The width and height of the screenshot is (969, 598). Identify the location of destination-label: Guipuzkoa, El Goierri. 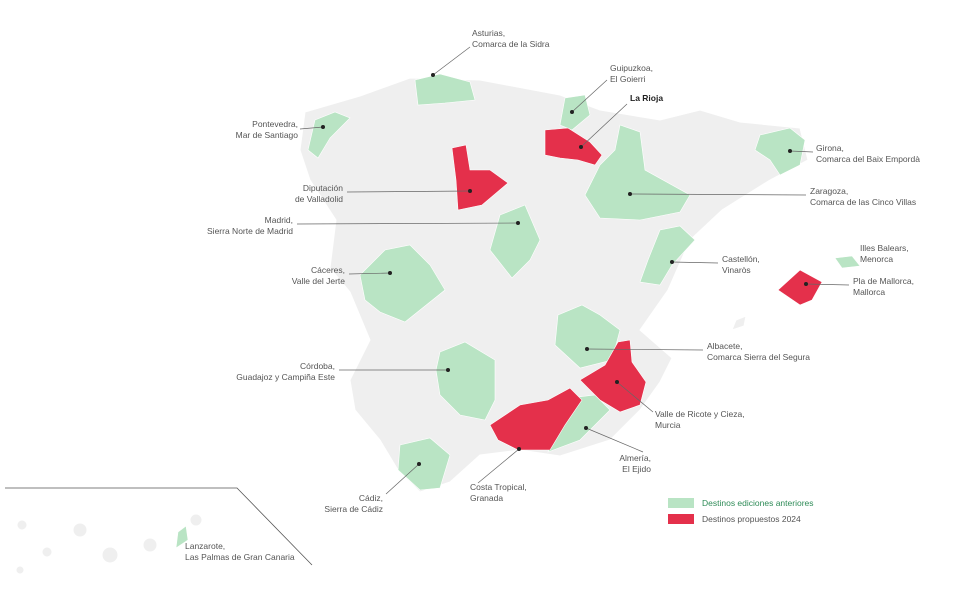
(631, 73).